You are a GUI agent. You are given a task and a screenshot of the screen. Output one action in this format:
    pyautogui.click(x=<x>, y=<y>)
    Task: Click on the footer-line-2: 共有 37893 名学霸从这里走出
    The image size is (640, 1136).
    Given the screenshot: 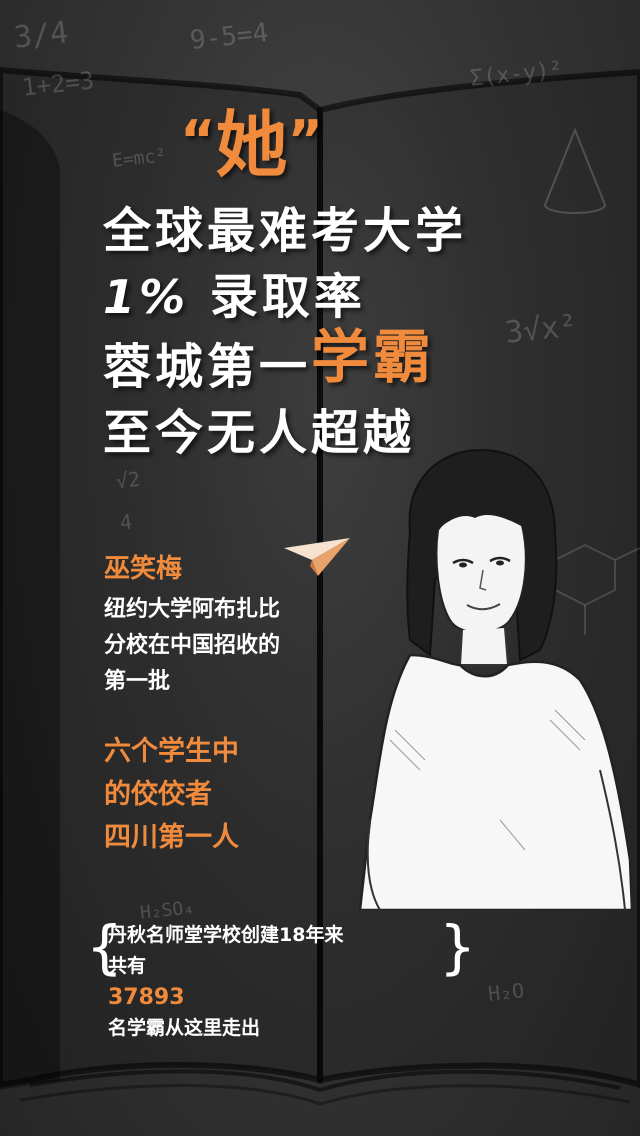 What is the action you would take?
    pyautogui.click(x=283, y=997)
    